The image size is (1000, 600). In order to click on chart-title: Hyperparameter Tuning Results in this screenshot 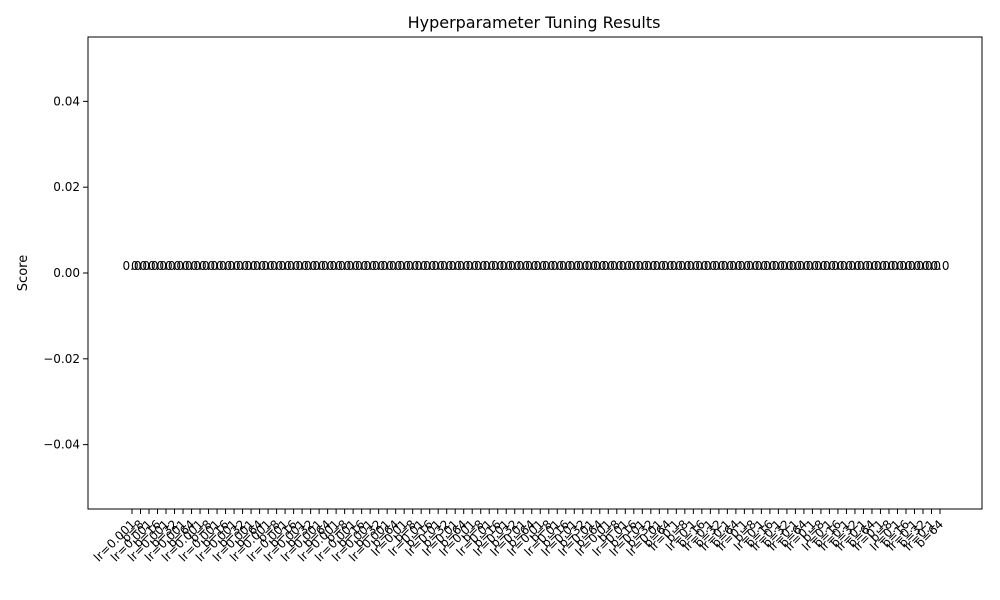, I will do `click(534, 22)`.